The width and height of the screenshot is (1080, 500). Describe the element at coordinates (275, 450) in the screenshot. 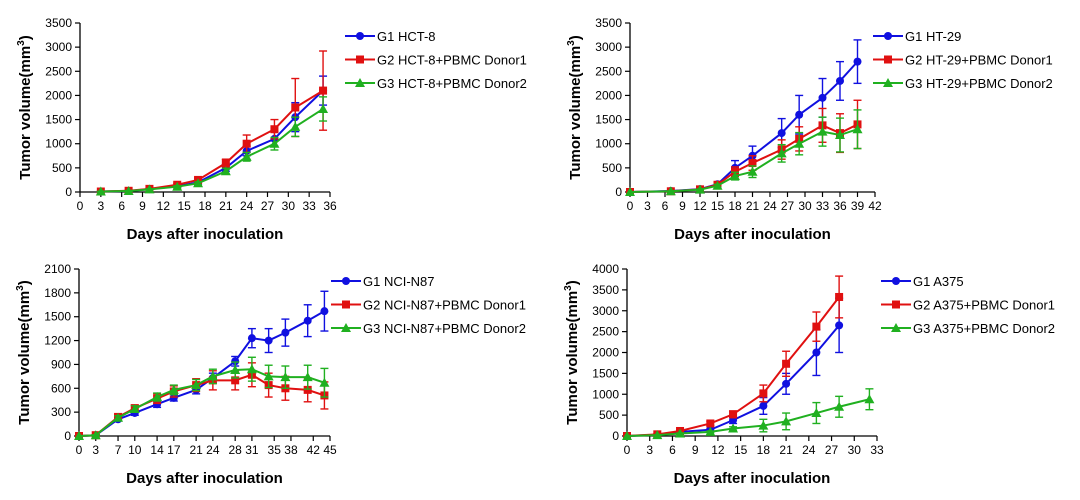

I see `x-tick-label: 35` at that location.